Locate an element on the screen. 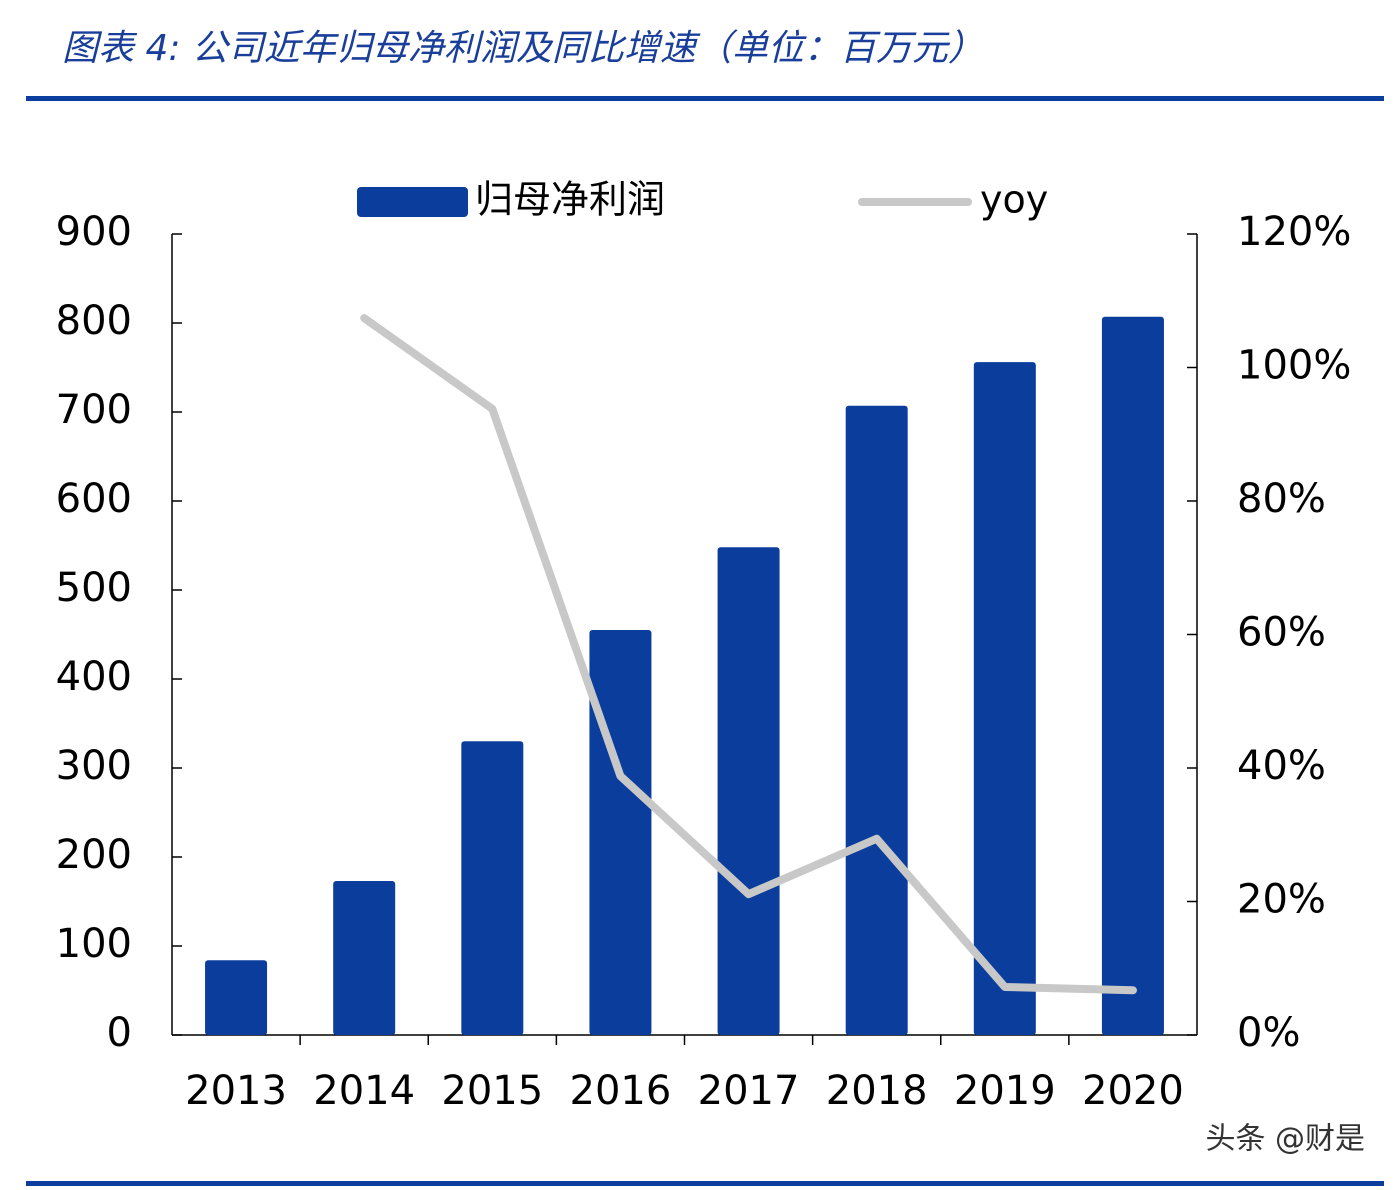 This screenshot has height=1190, width=1398. y-tick-label: 700 is located at coordinates (94, 410).